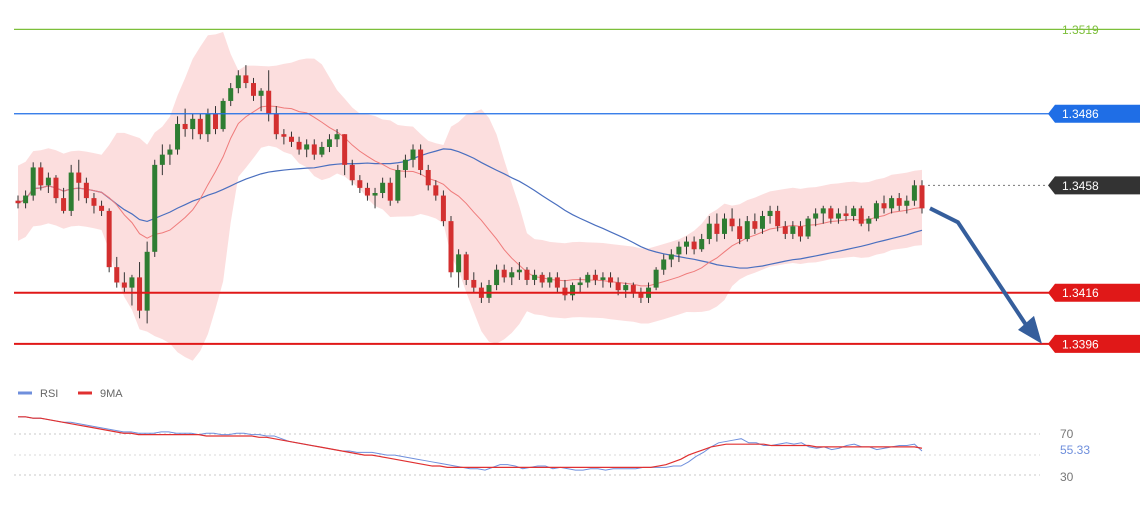  I want to click on forecast-arrow-shaft, so click(979, 267).